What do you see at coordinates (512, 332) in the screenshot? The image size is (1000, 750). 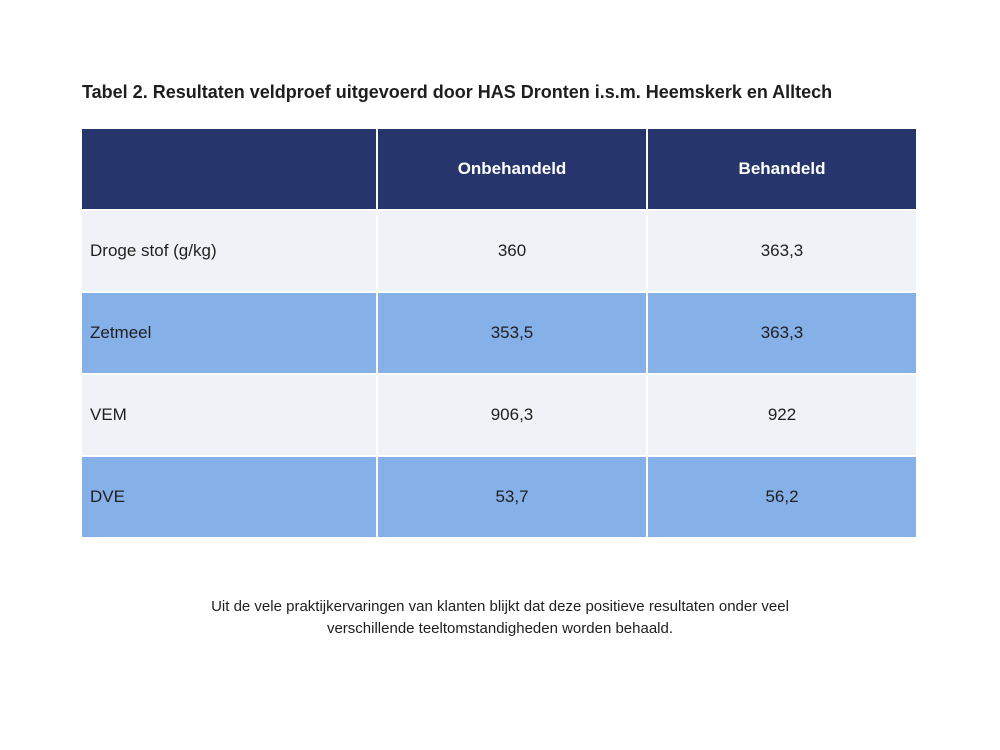 I see `onbehandeld-value: 353,5` at bounding box center [512, 332].